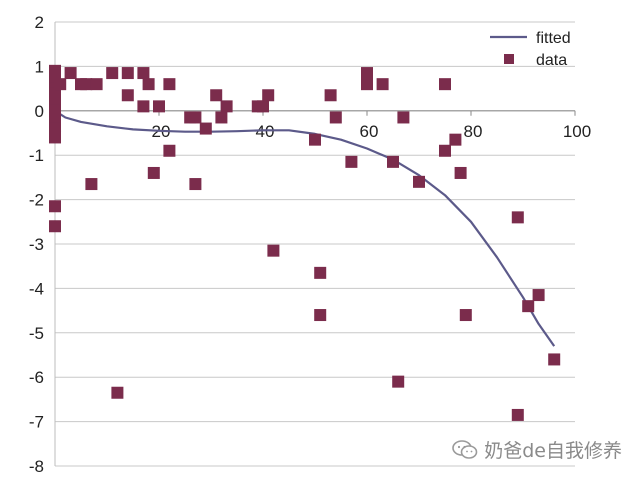 The height and width of the screenshot is (485, 640). I want to click on y-tick-label: 0, so click(39, 111).